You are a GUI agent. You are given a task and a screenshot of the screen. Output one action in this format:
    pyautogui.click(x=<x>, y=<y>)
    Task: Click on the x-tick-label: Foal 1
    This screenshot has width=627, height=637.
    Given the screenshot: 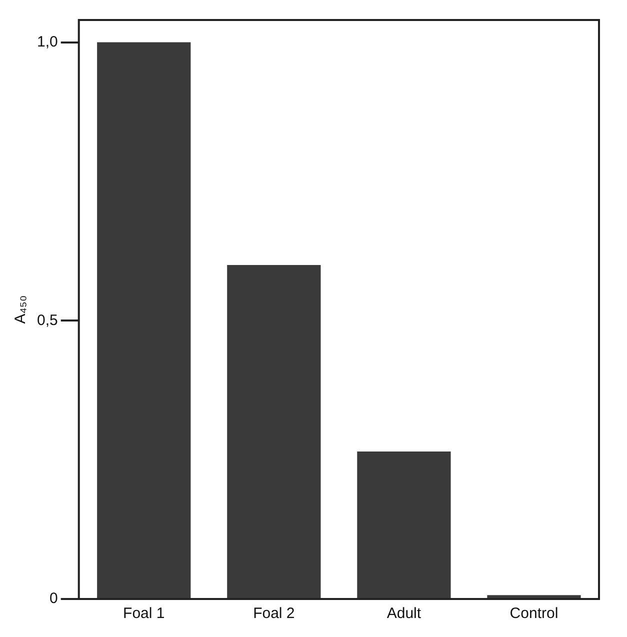 What is the action you would take?
    pyautogui.click(x=144, y=613)
    